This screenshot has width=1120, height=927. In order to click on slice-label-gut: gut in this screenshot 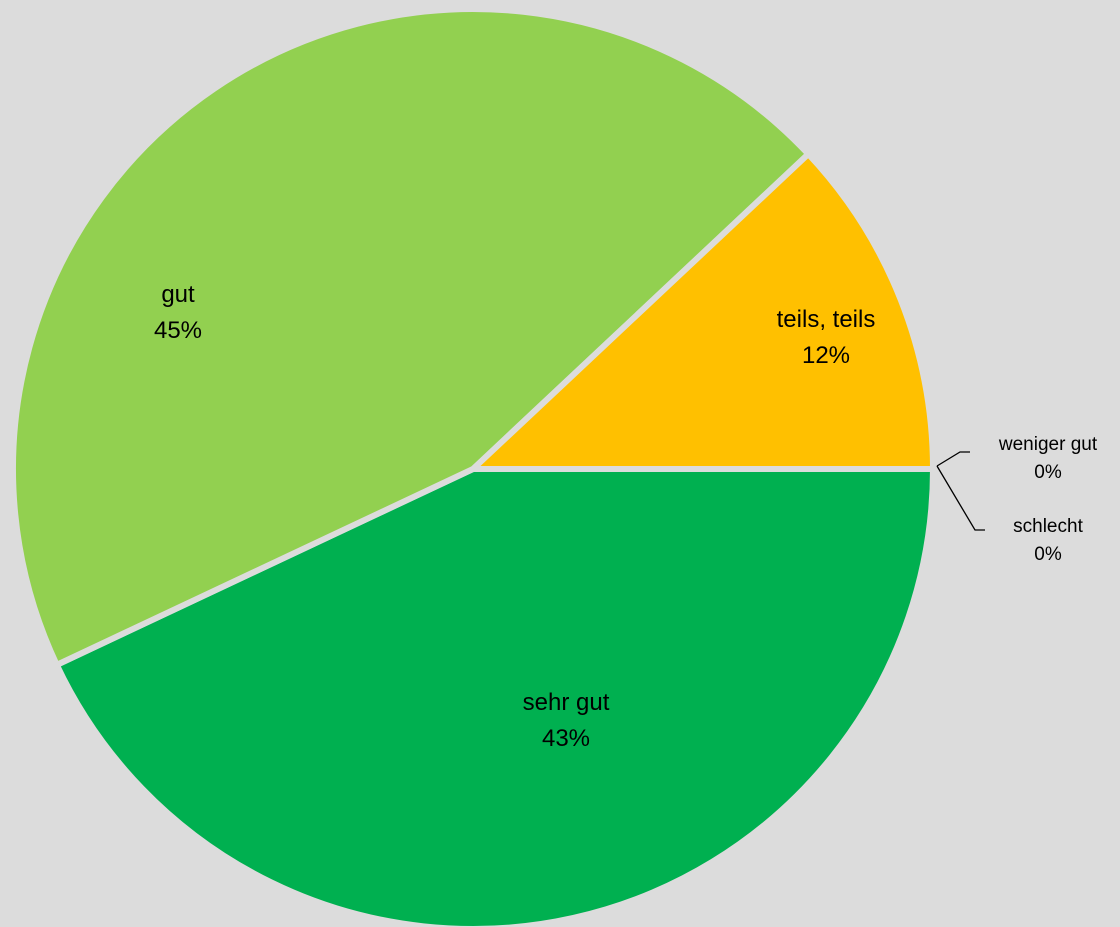, I will do `click(178, 294)`.